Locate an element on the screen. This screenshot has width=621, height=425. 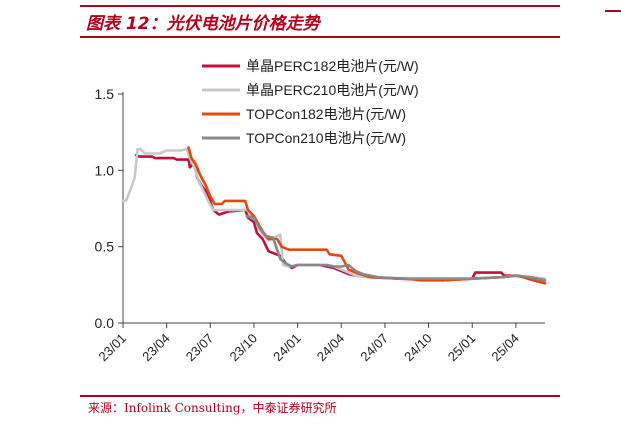
adjacent-figure-fragment is located at coordinates (613, 11).